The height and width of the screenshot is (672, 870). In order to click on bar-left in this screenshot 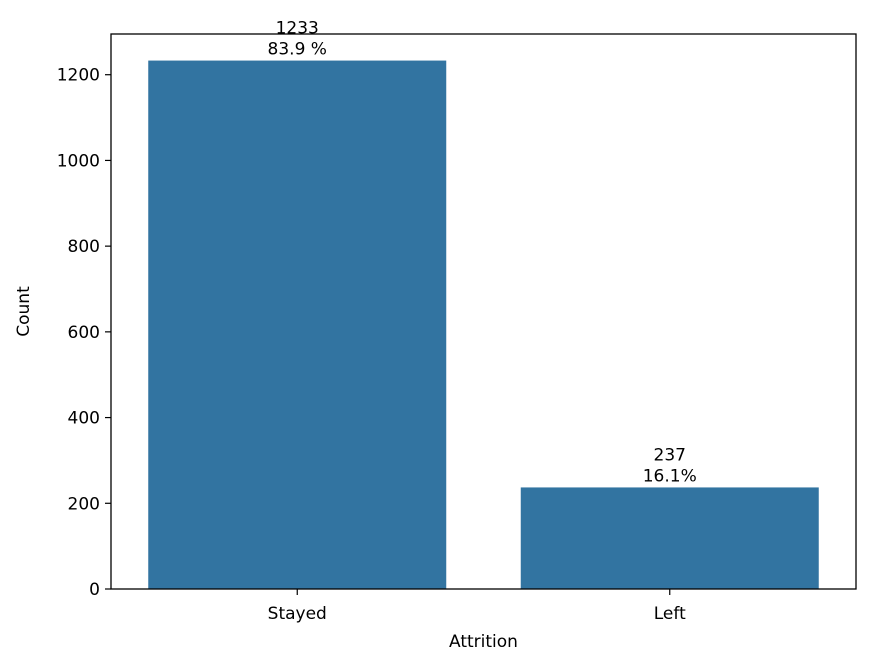, I will do `click(669, 538)`.